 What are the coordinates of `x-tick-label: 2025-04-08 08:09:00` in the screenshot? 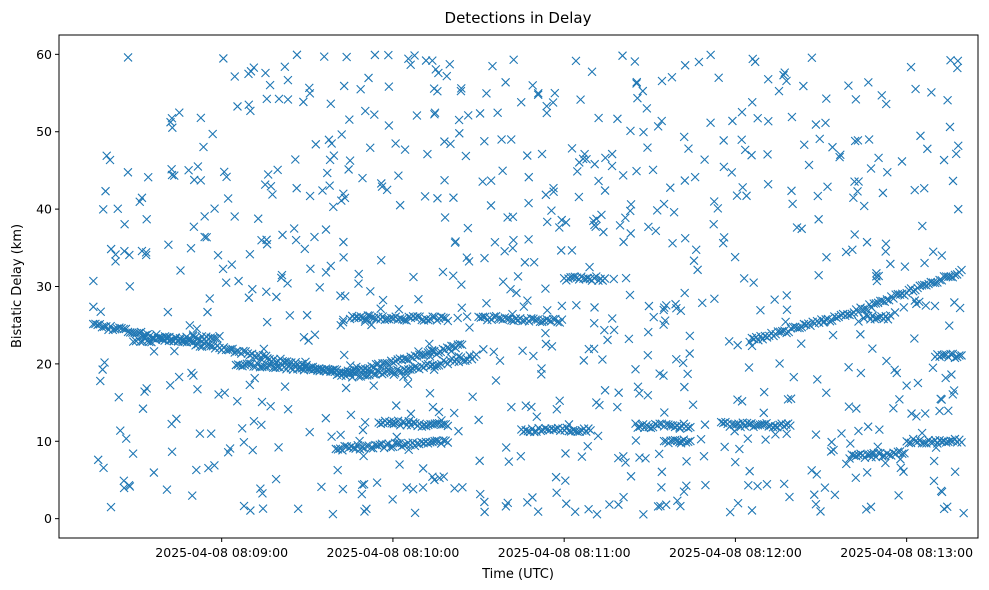 It's located at (221, 552).